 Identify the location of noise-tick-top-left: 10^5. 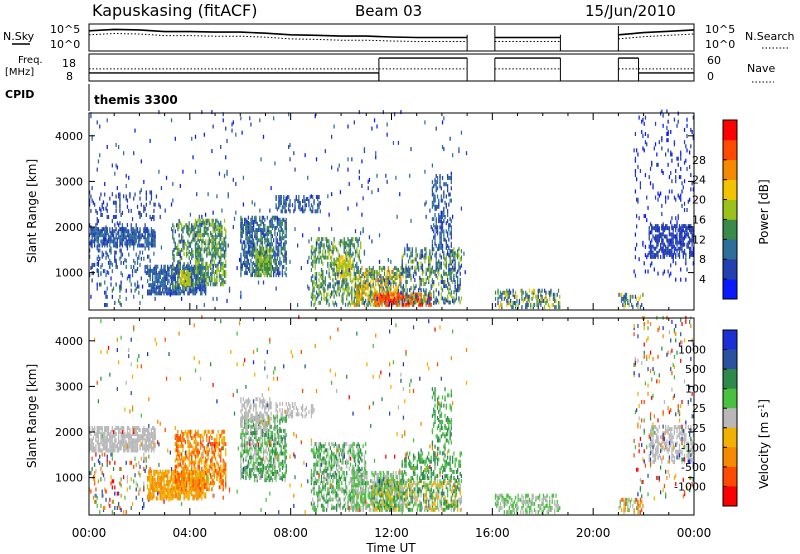
(65, 29).